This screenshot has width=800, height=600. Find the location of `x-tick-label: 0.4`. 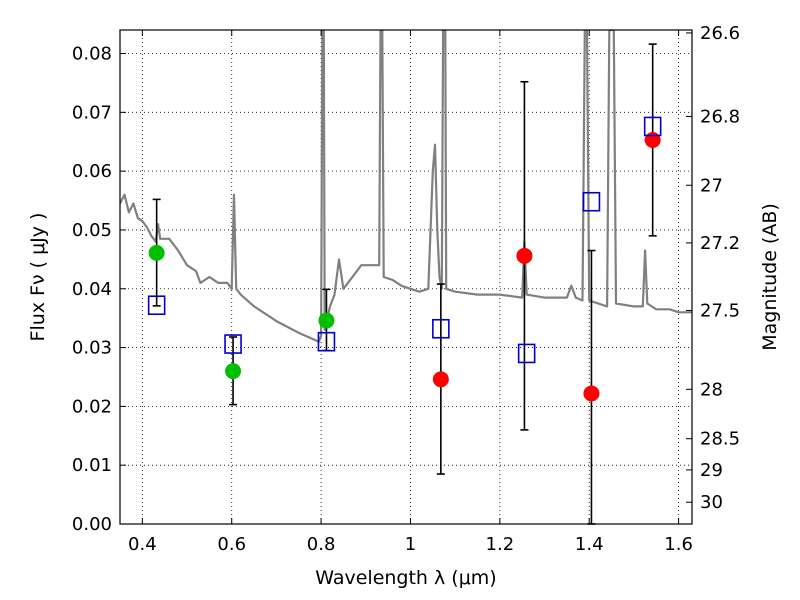

x-tick-label: 0.4 is located at coordinates (142, 544).